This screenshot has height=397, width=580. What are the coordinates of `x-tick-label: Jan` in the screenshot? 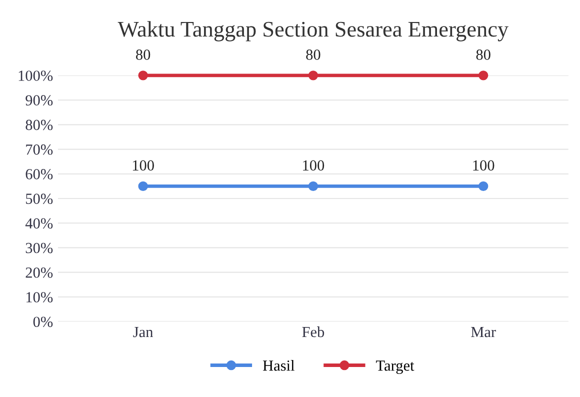 It's located at (143, 332).